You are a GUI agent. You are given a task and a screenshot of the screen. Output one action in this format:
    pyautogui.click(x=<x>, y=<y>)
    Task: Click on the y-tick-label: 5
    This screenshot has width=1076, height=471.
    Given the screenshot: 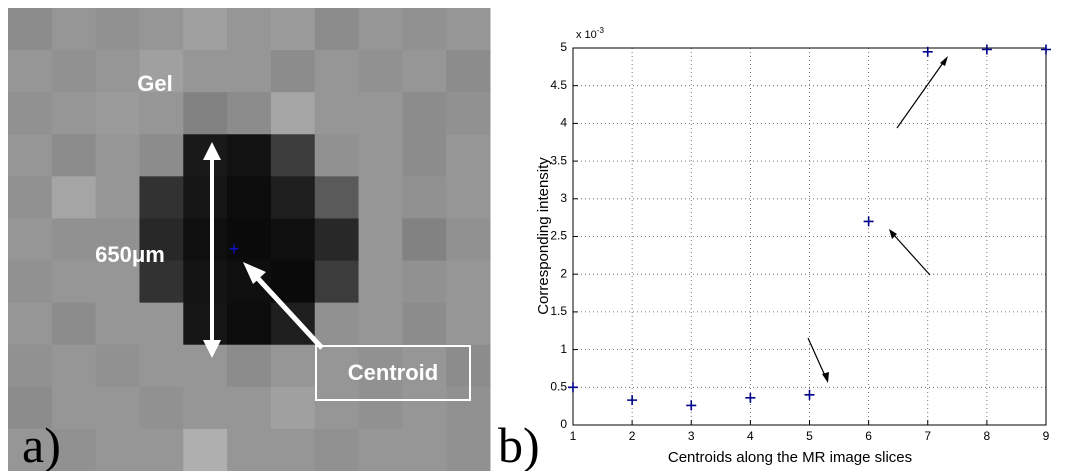 What is the action you would take?
    pyautogui.click(x=563, y=47)
    